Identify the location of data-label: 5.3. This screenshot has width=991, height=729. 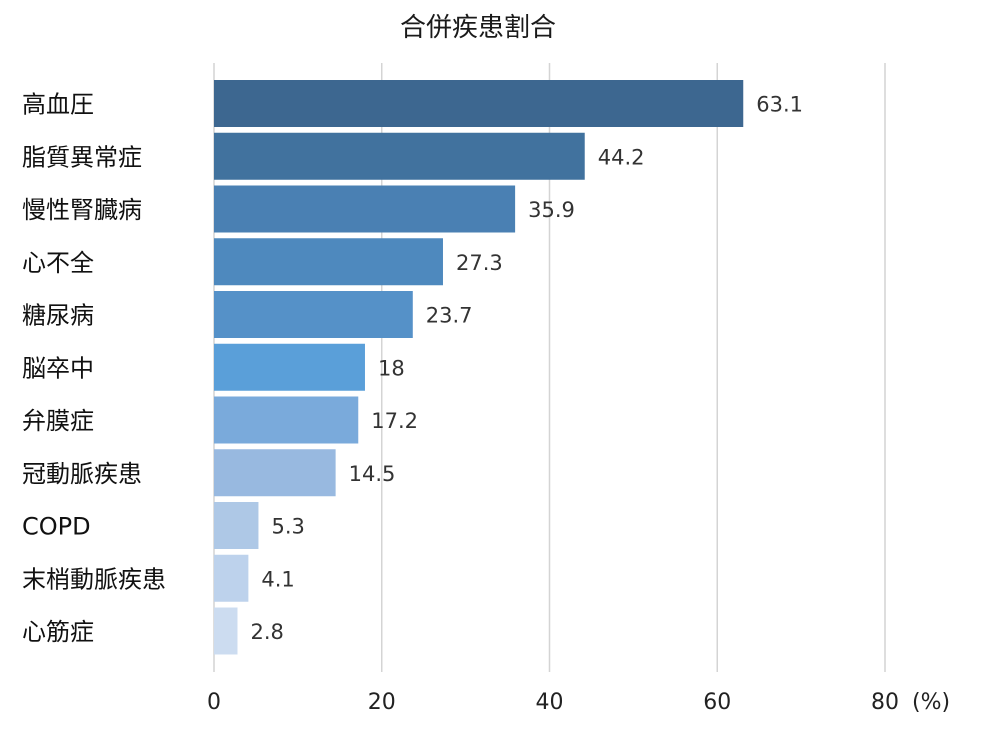
(287, 527).